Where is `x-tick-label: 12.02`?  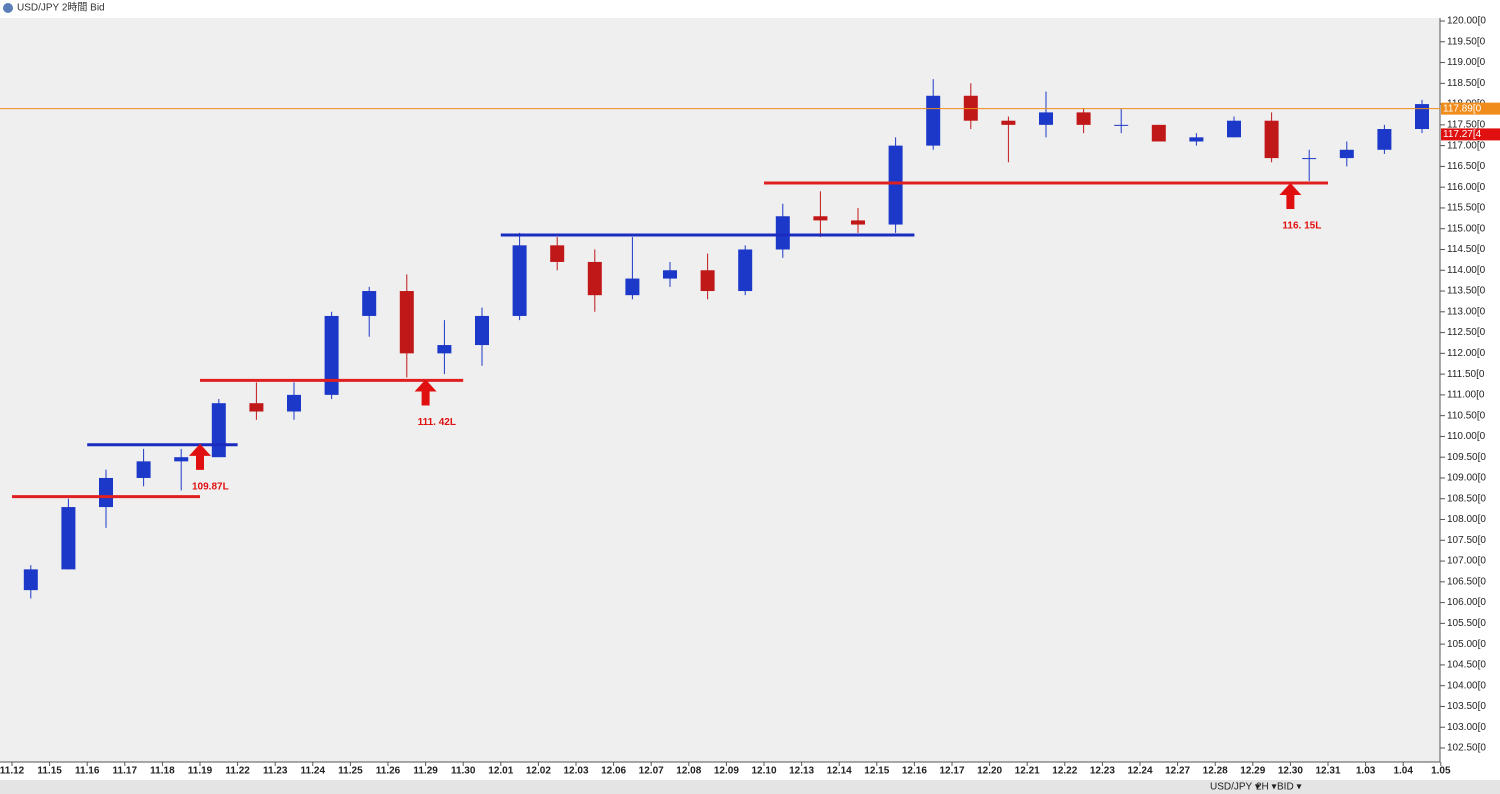 x-tick-label: 12.02 is located at coordinates (538, 771).